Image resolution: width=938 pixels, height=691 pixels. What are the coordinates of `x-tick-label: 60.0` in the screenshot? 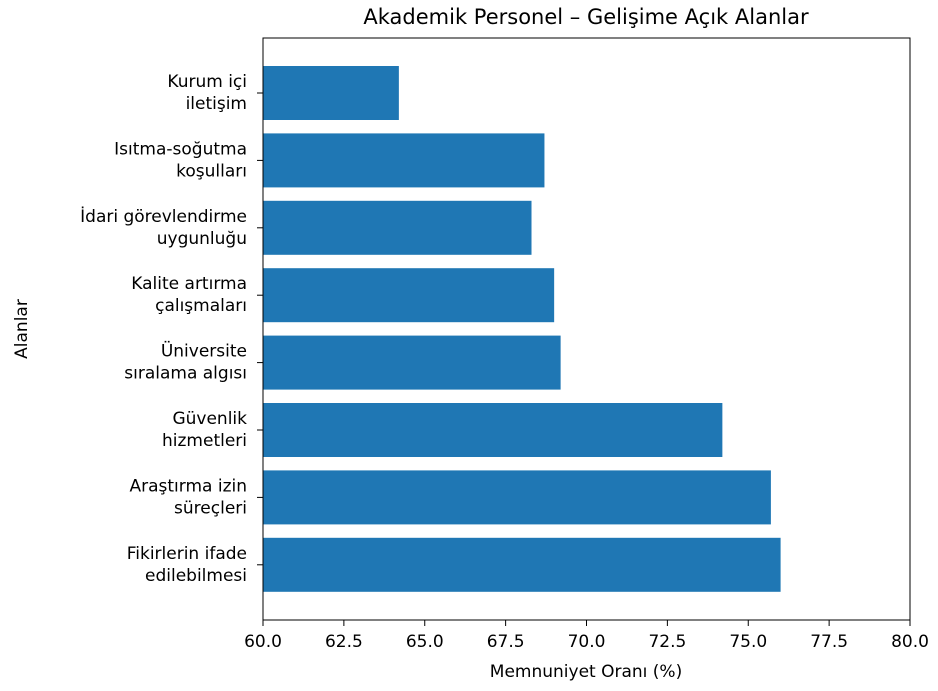 It's located at (263, 642).